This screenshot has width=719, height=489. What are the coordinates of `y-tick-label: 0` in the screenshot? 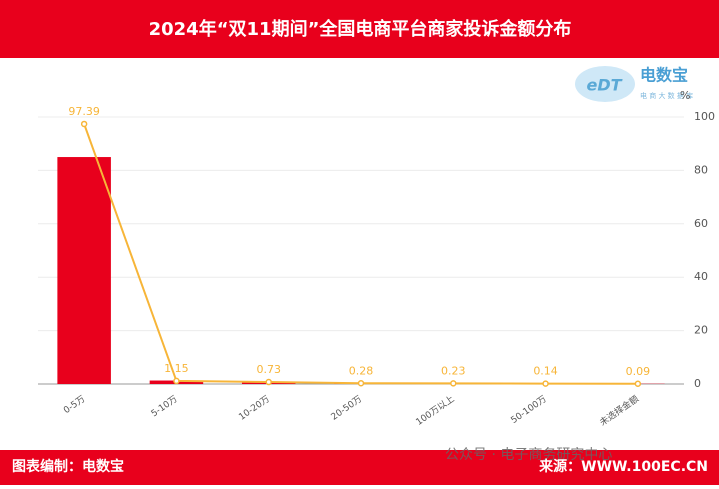 It's located at (697, 383).